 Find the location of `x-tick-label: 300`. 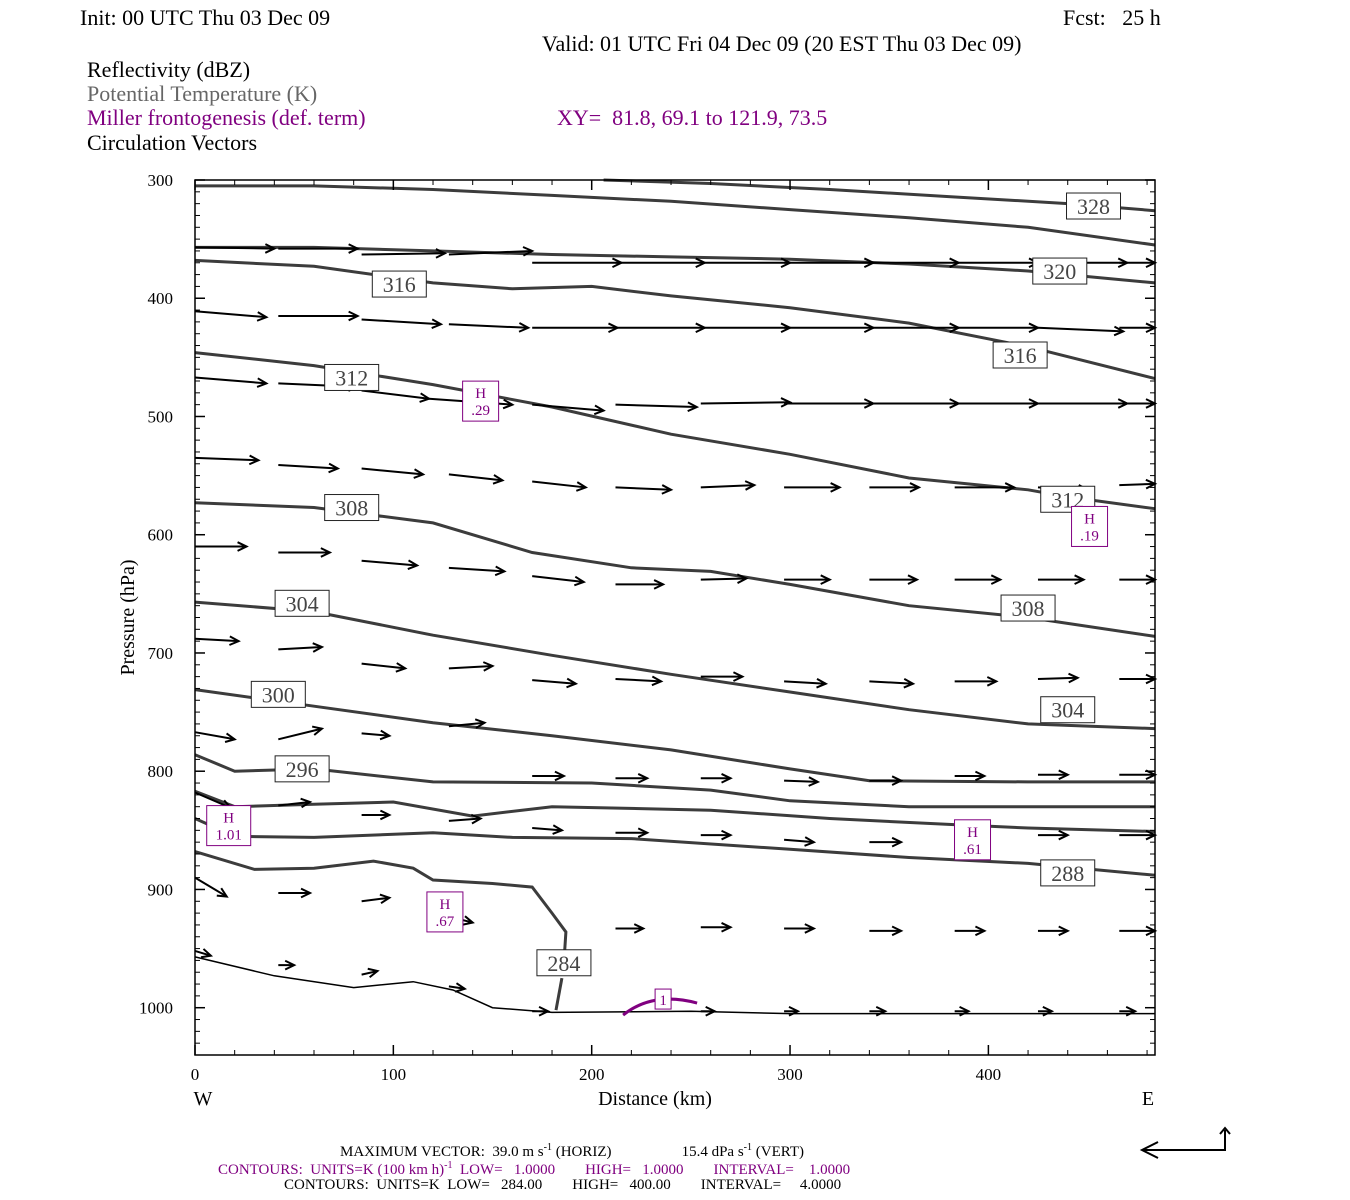

x-tick-label: 300 is located at coordinates (790, 1074).